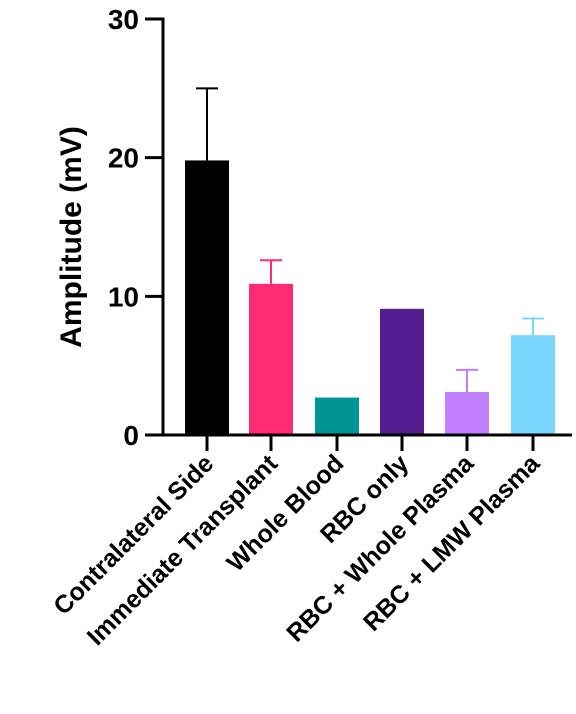 This screenshot has width=576, height=714. What do you see at coordinates (131, 435) in the screenshot?
I see `y-tick-label: 0` at bounding box center [131, 435].